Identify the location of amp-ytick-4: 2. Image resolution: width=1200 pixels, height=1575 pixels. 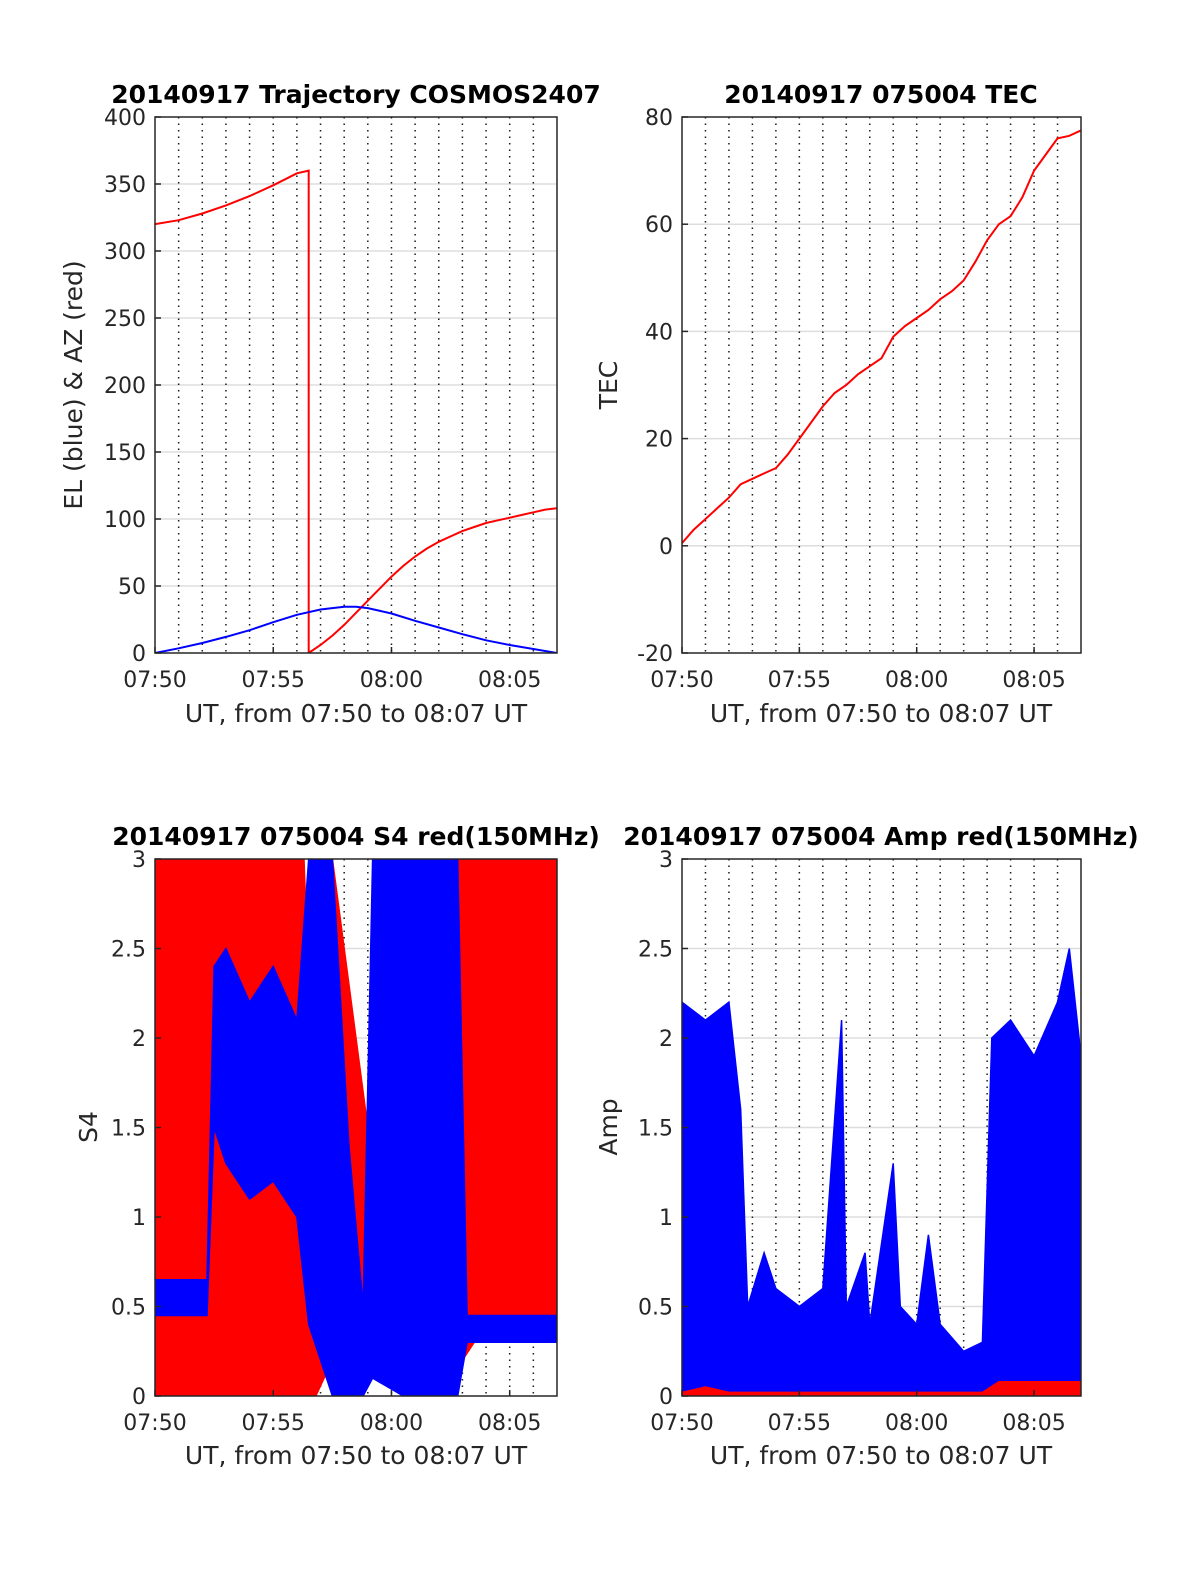
(666, 1039).